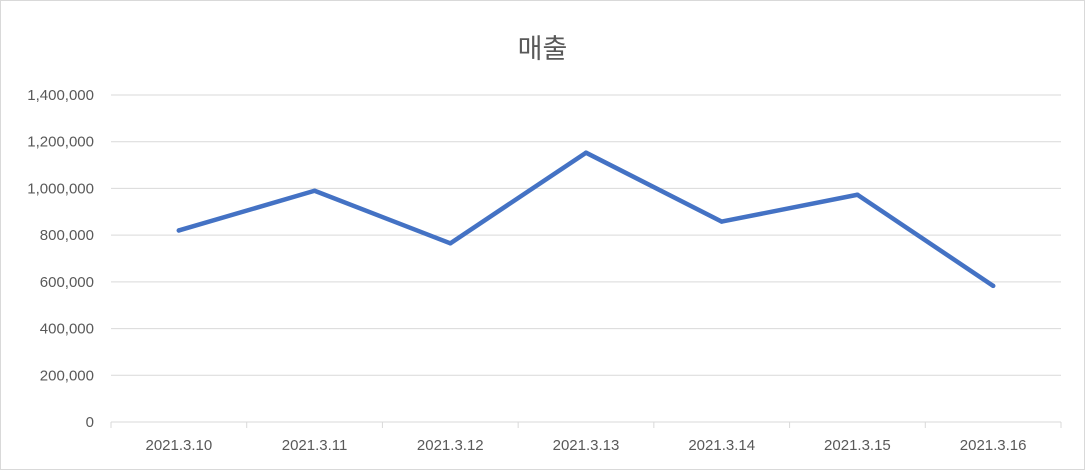  Describe the element at coordinates (450, 445) in the screenshot. I see `x-tick-label: 2021.3.12` at that location.